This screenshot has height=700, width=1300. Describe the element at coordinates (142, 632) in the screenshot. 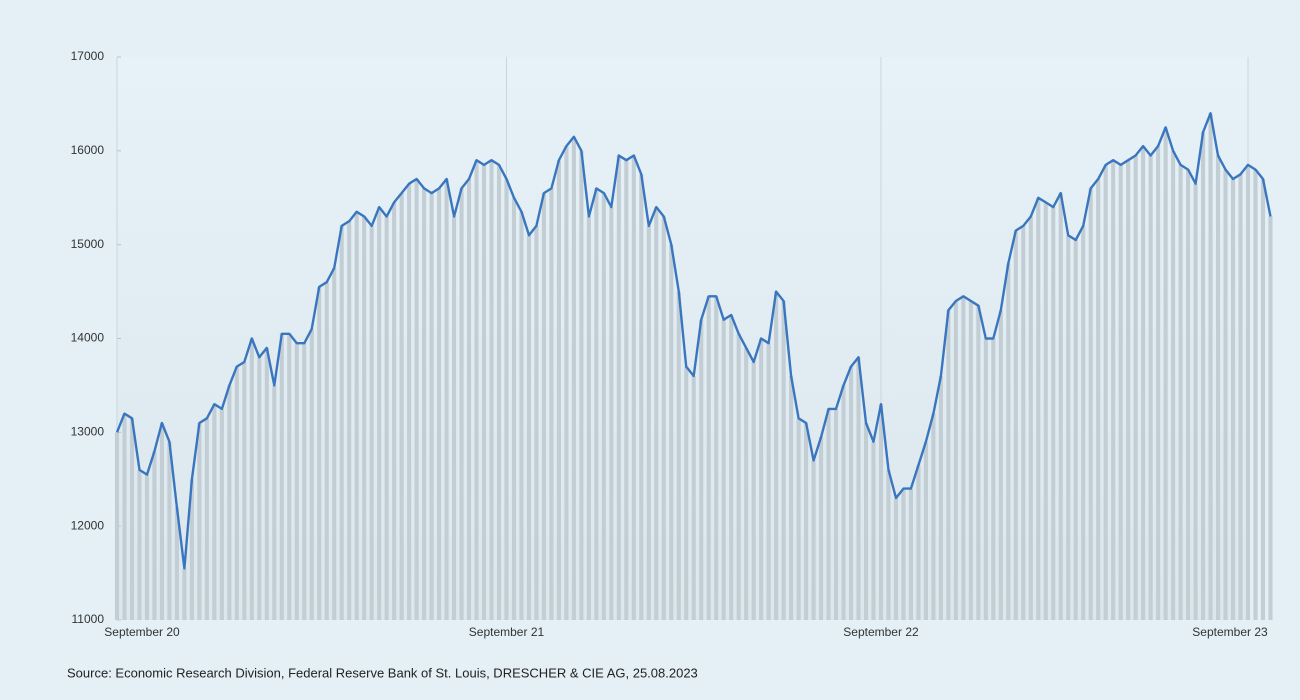

I see `x-tick-label: September 20` at that location.